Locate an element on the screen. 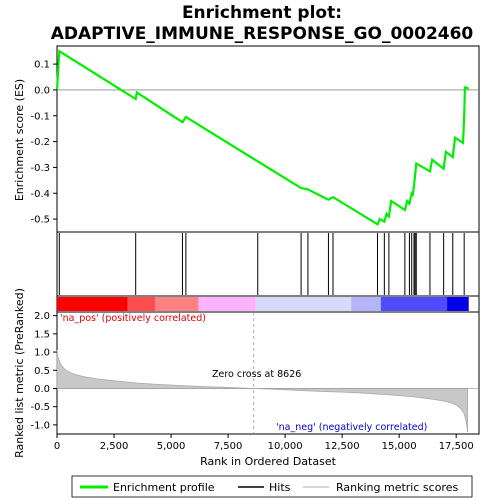  x-tick-label: 15,000 is located at coordinates (399, 446).